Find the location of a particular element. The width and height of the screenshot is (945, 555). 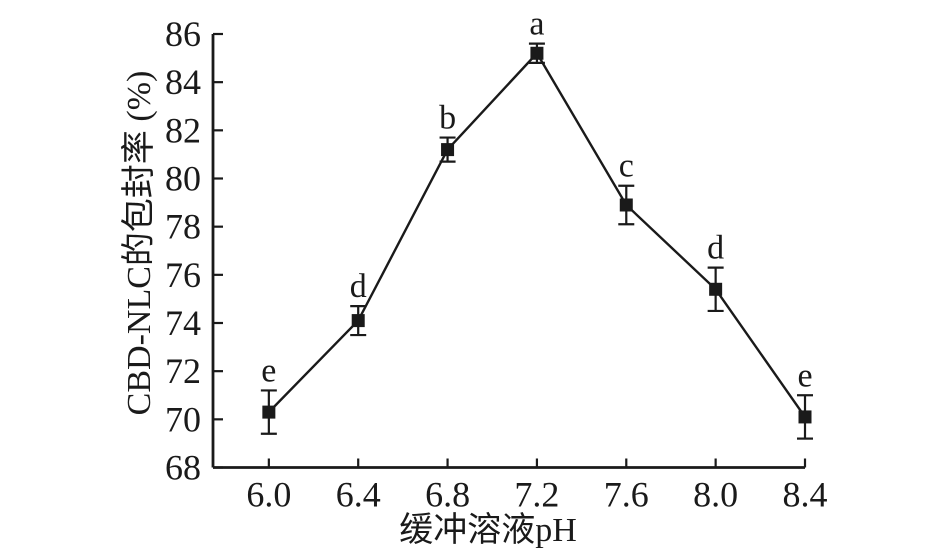

significance-letter: b is located at coordinates (447, 118).